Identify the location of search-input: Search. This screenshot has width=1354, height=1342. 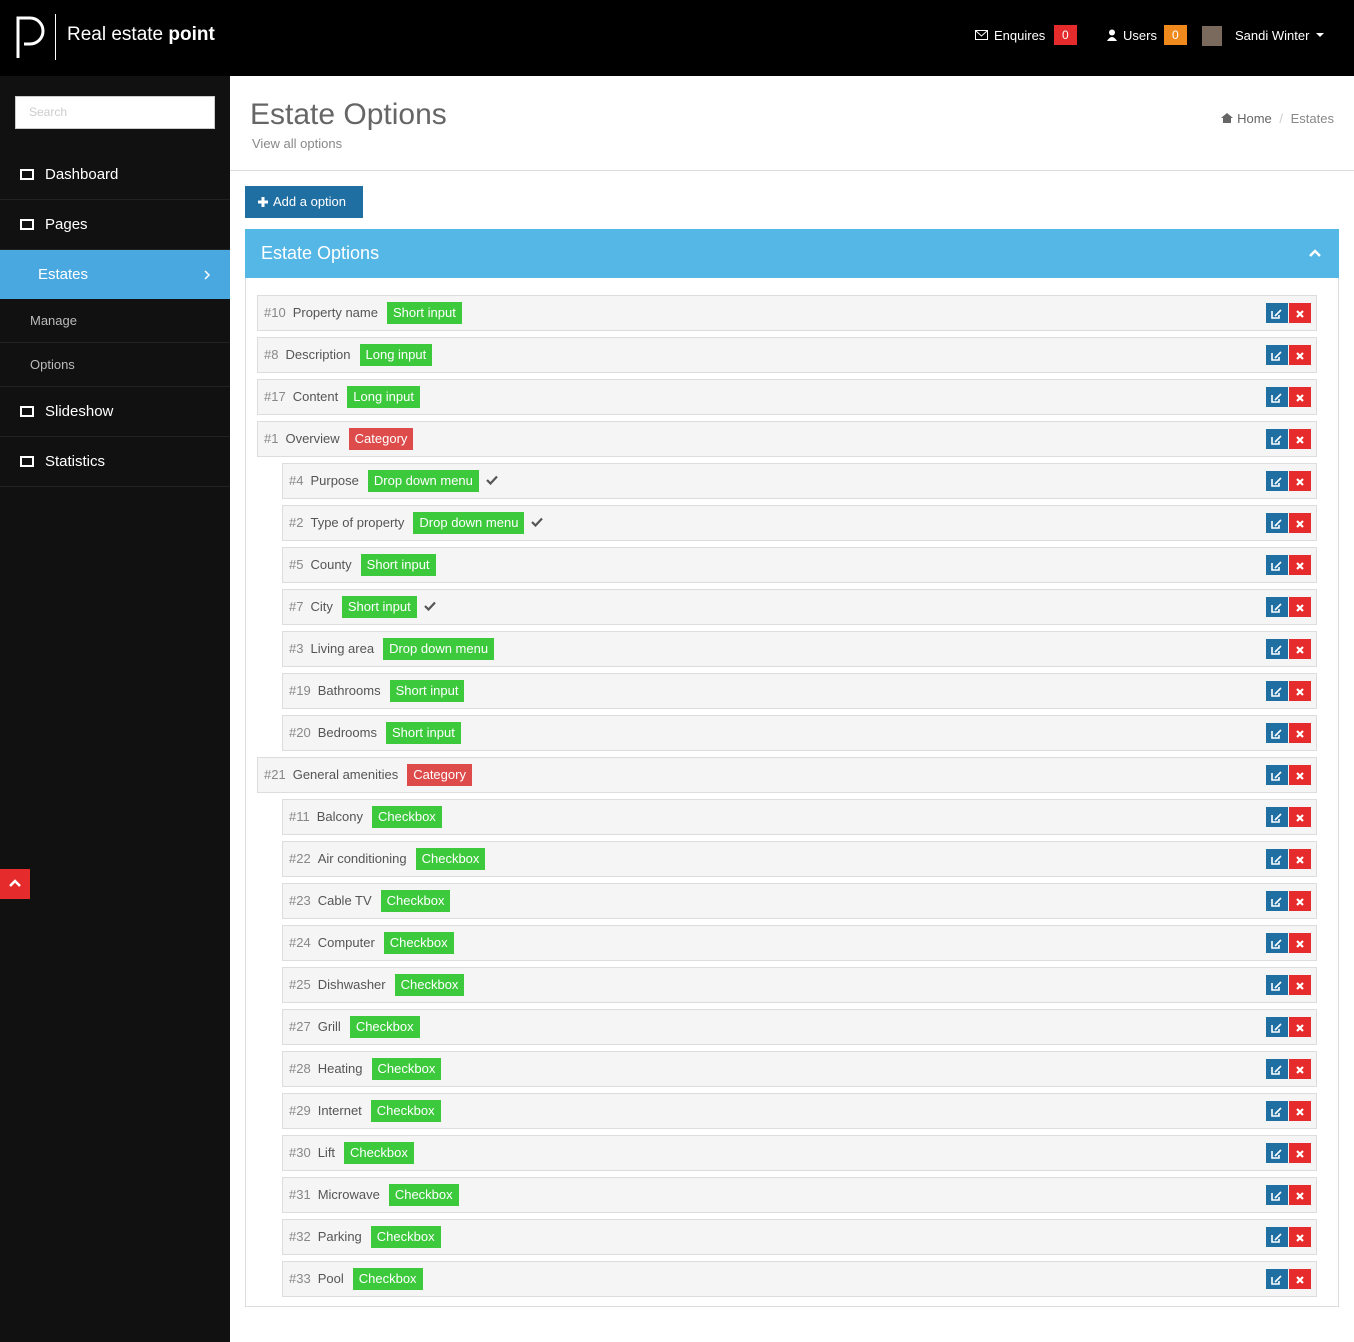
(115, 112).